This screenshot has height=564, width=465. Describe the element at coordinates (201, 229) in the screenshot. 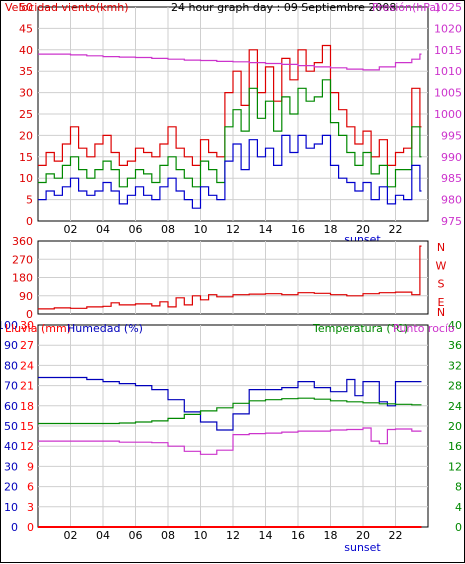

I see `wind-chart-x-tick-label: 10` at that location.